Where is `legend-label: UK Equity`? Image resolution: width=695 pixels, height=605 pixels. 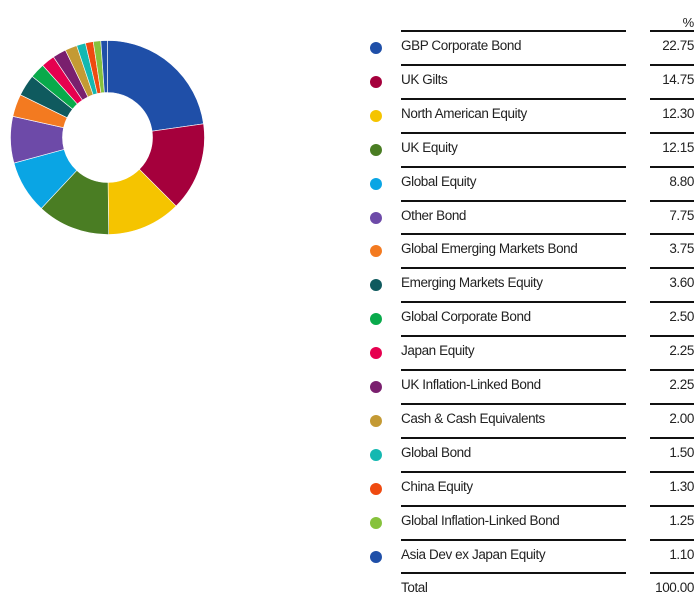 legend-label: UK Equity is located at coordinates (429, 147).